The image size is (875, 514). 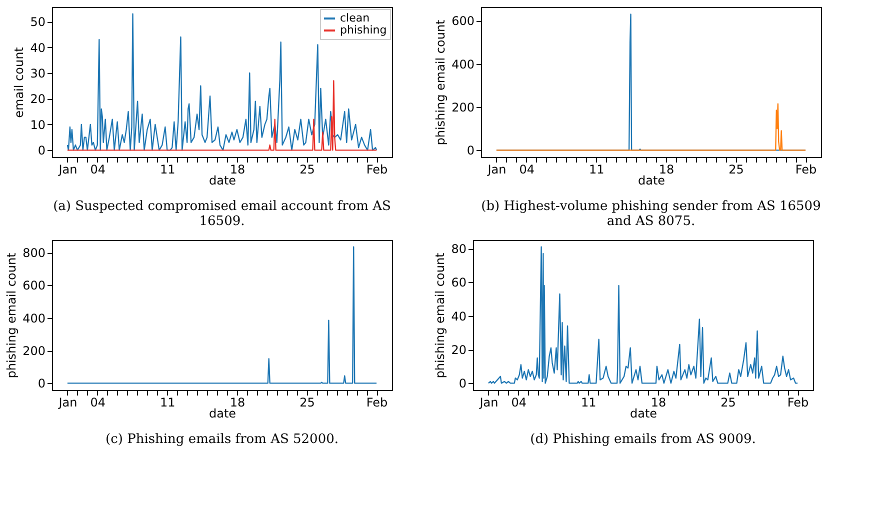 What do you see at coordinates (222, 214) in the screenshot?
I see `text: (a) Suspected compromised email account from AS 16509.` at bounding box center [222, 214].